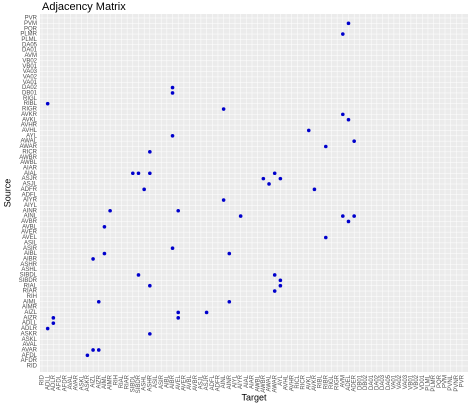  I want to click on y-tick-label: AIYR, so click(30, 201).